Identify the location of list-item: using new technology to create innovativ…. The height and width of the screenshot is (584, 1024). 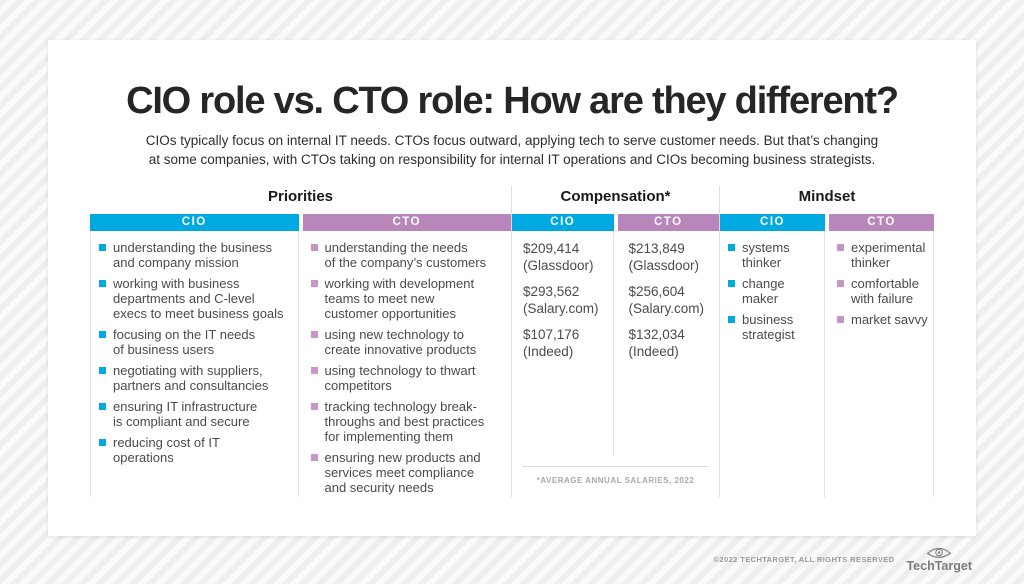
(411, 342).